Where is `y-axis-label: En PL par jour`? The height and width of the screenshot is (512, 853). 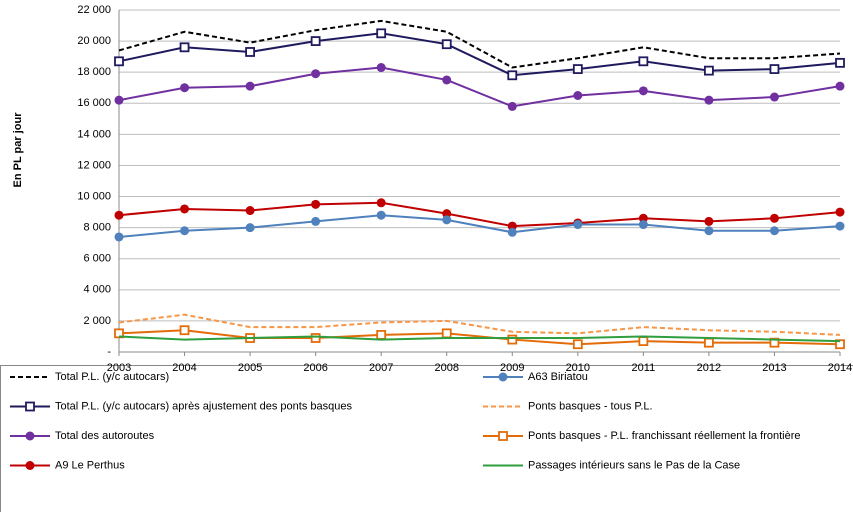 y-axis-label: En PL par jour is located at coordinates (18, 150).